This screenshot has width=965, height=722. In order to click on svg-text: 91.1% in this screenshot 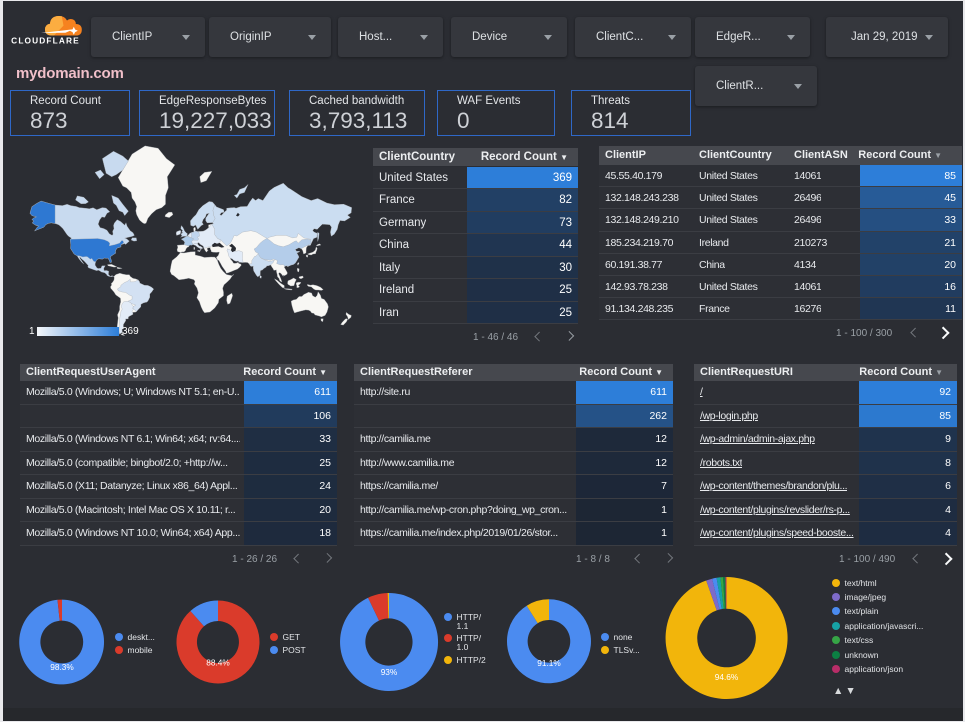, I will do `click(549, 663)`.